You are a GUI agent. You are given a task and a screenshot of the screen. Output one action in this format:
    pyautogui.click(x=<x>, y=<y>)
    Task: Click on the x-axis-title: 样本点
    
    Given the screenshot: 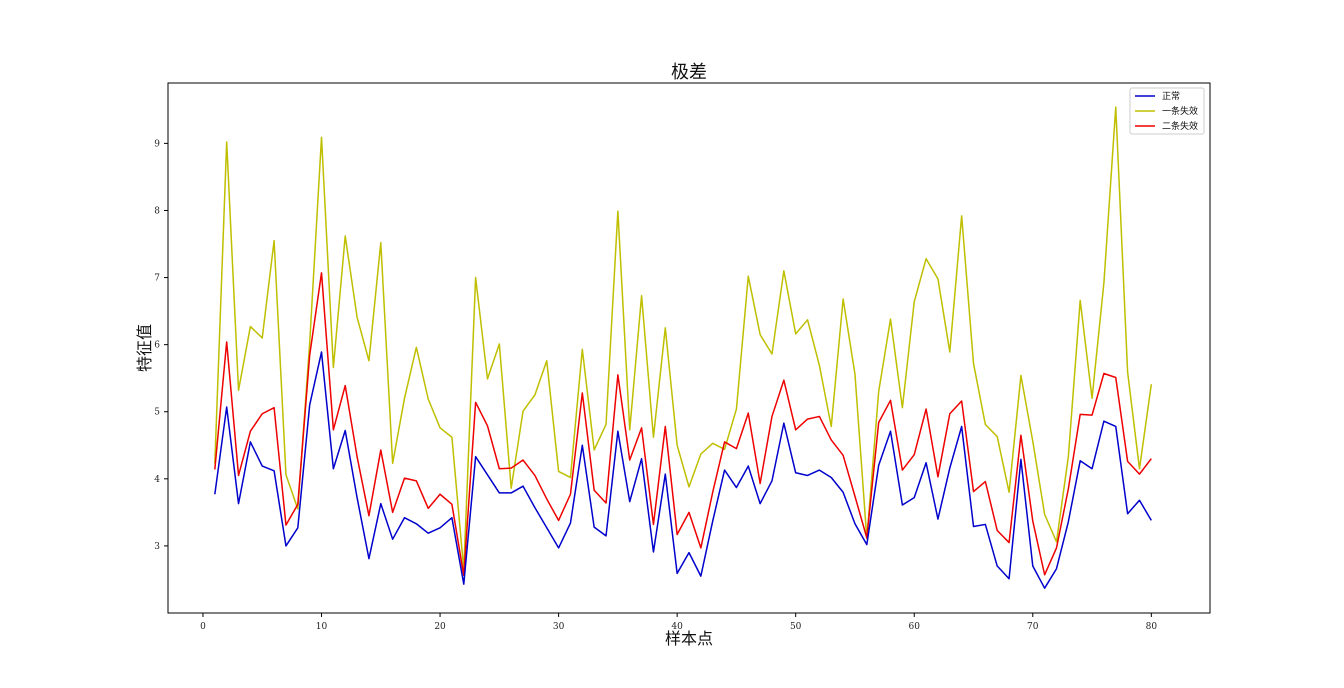 What is the action you would take?
    pyautogui.click(x=689, y=638)
    